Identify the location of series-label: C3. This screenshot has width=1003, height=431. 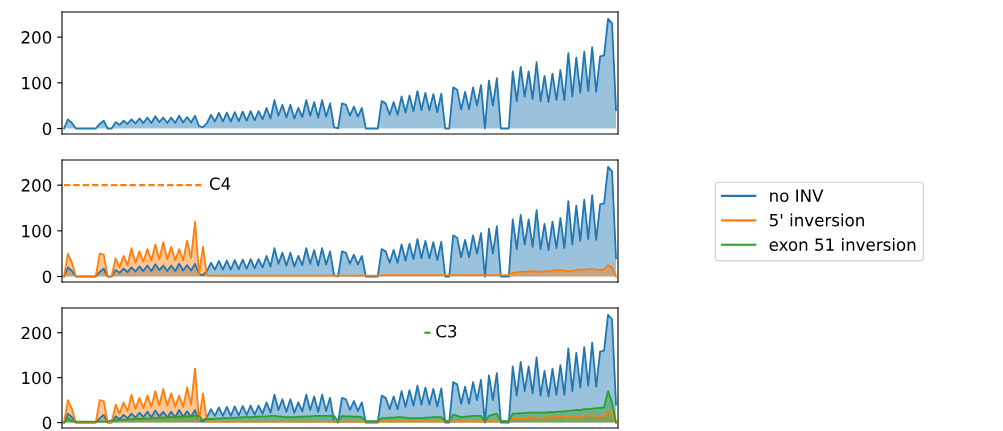
(446, 331).